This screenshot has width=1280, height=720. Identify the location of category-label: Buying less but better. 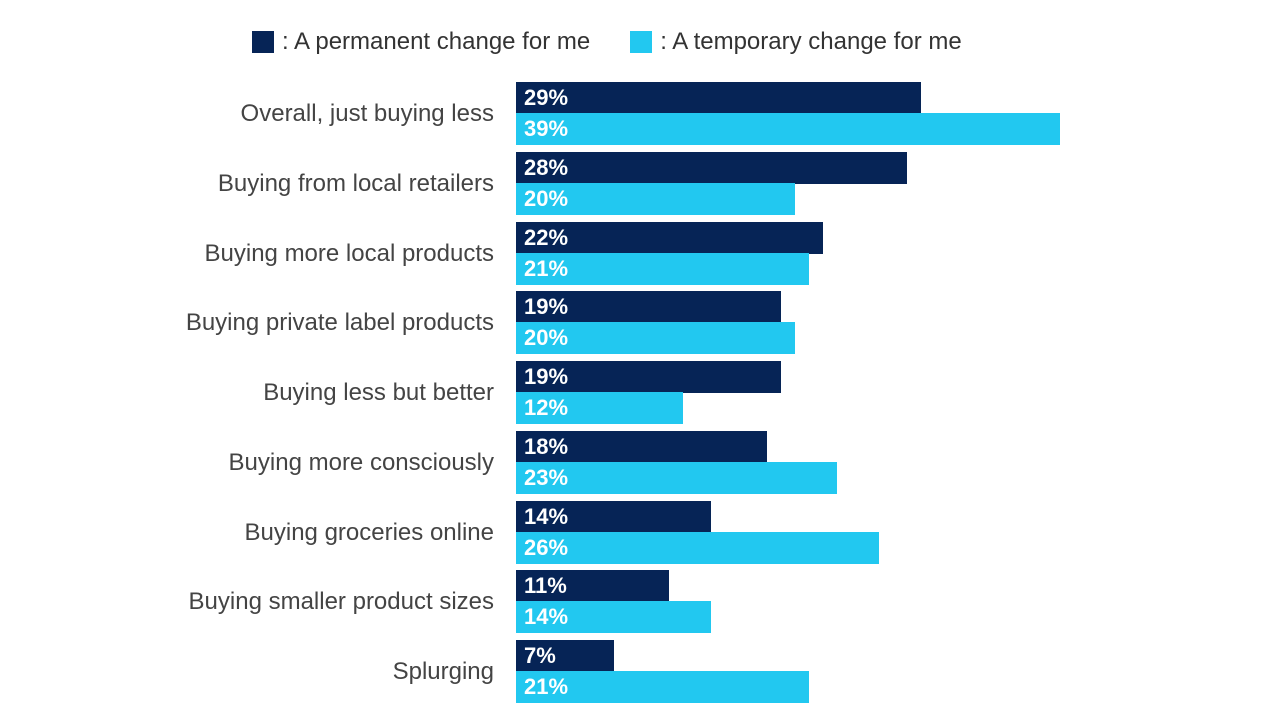
(378, 392).